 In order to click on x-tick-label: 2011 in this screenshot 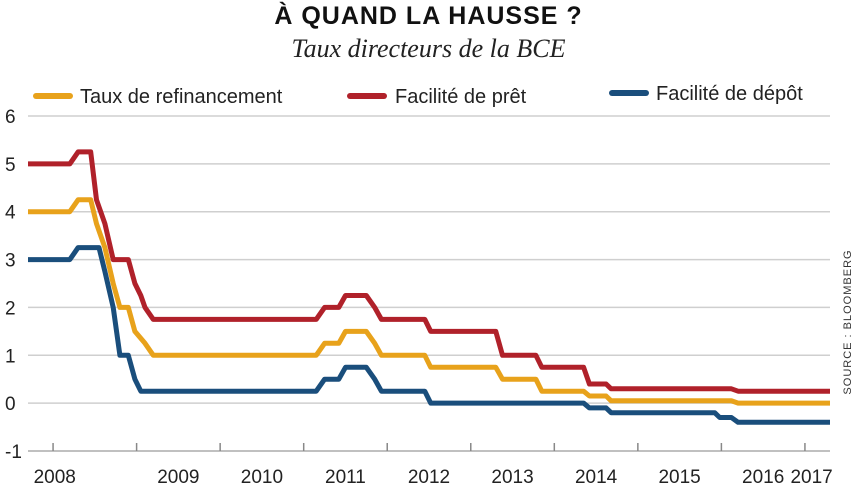, I will do `click(345, 477)`.